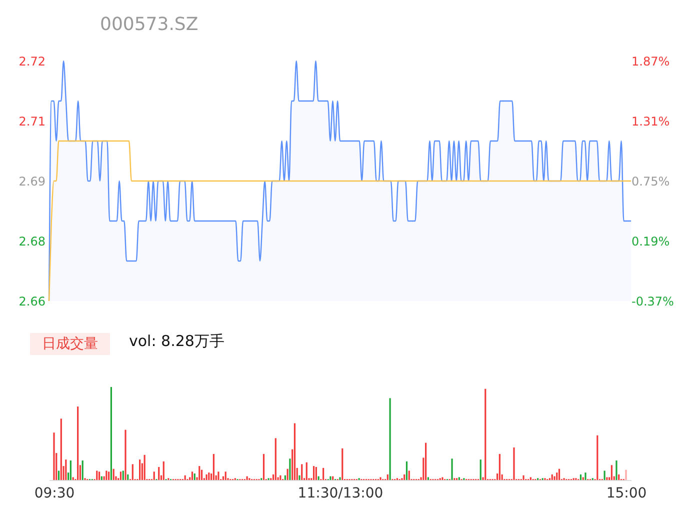 This screenshot has width=686, height=524. What do you see at coordinates (32, 301) in the screenshot?
I see `y-tick-label: 2.66` at bounding box center [32, 301].